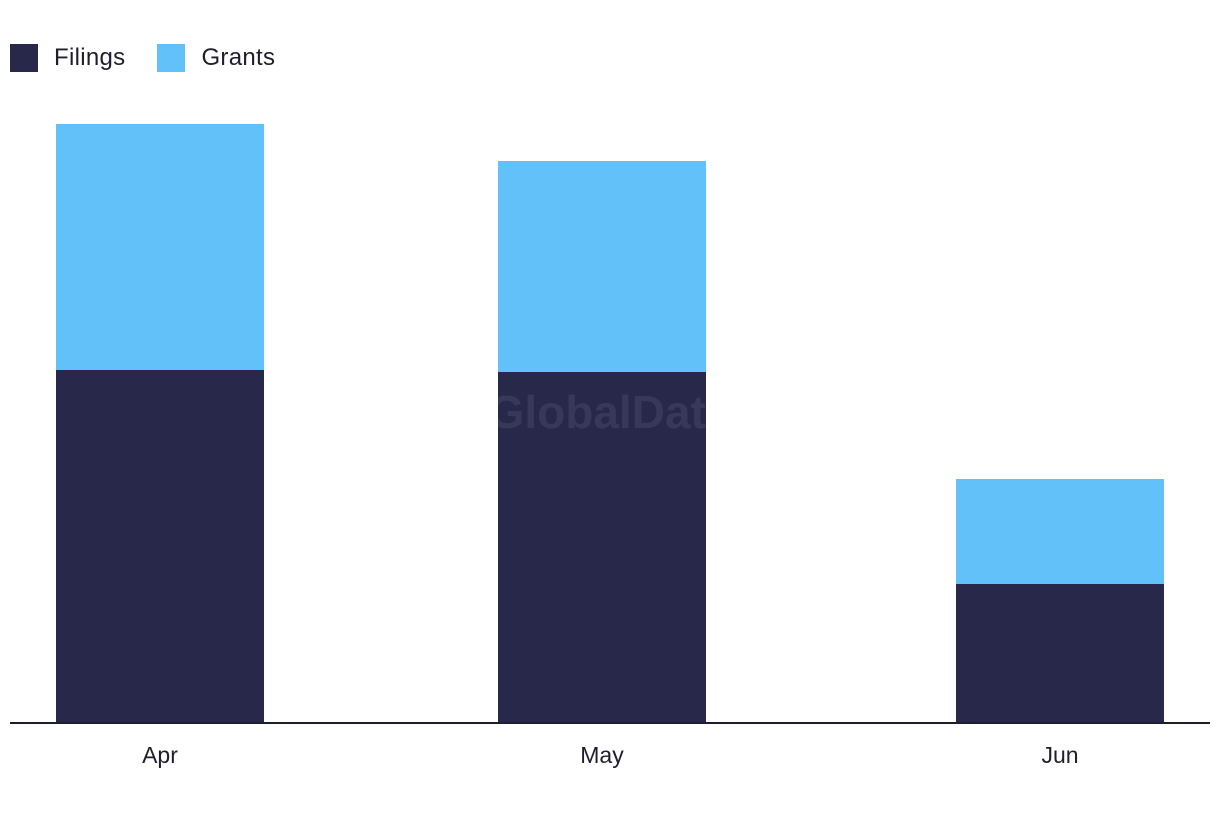 This screenshot has height=822, width=1220. Describe the element at coordinates (238, 57) in the screenshot. I see `legend-label-grants: Grants` at that location.